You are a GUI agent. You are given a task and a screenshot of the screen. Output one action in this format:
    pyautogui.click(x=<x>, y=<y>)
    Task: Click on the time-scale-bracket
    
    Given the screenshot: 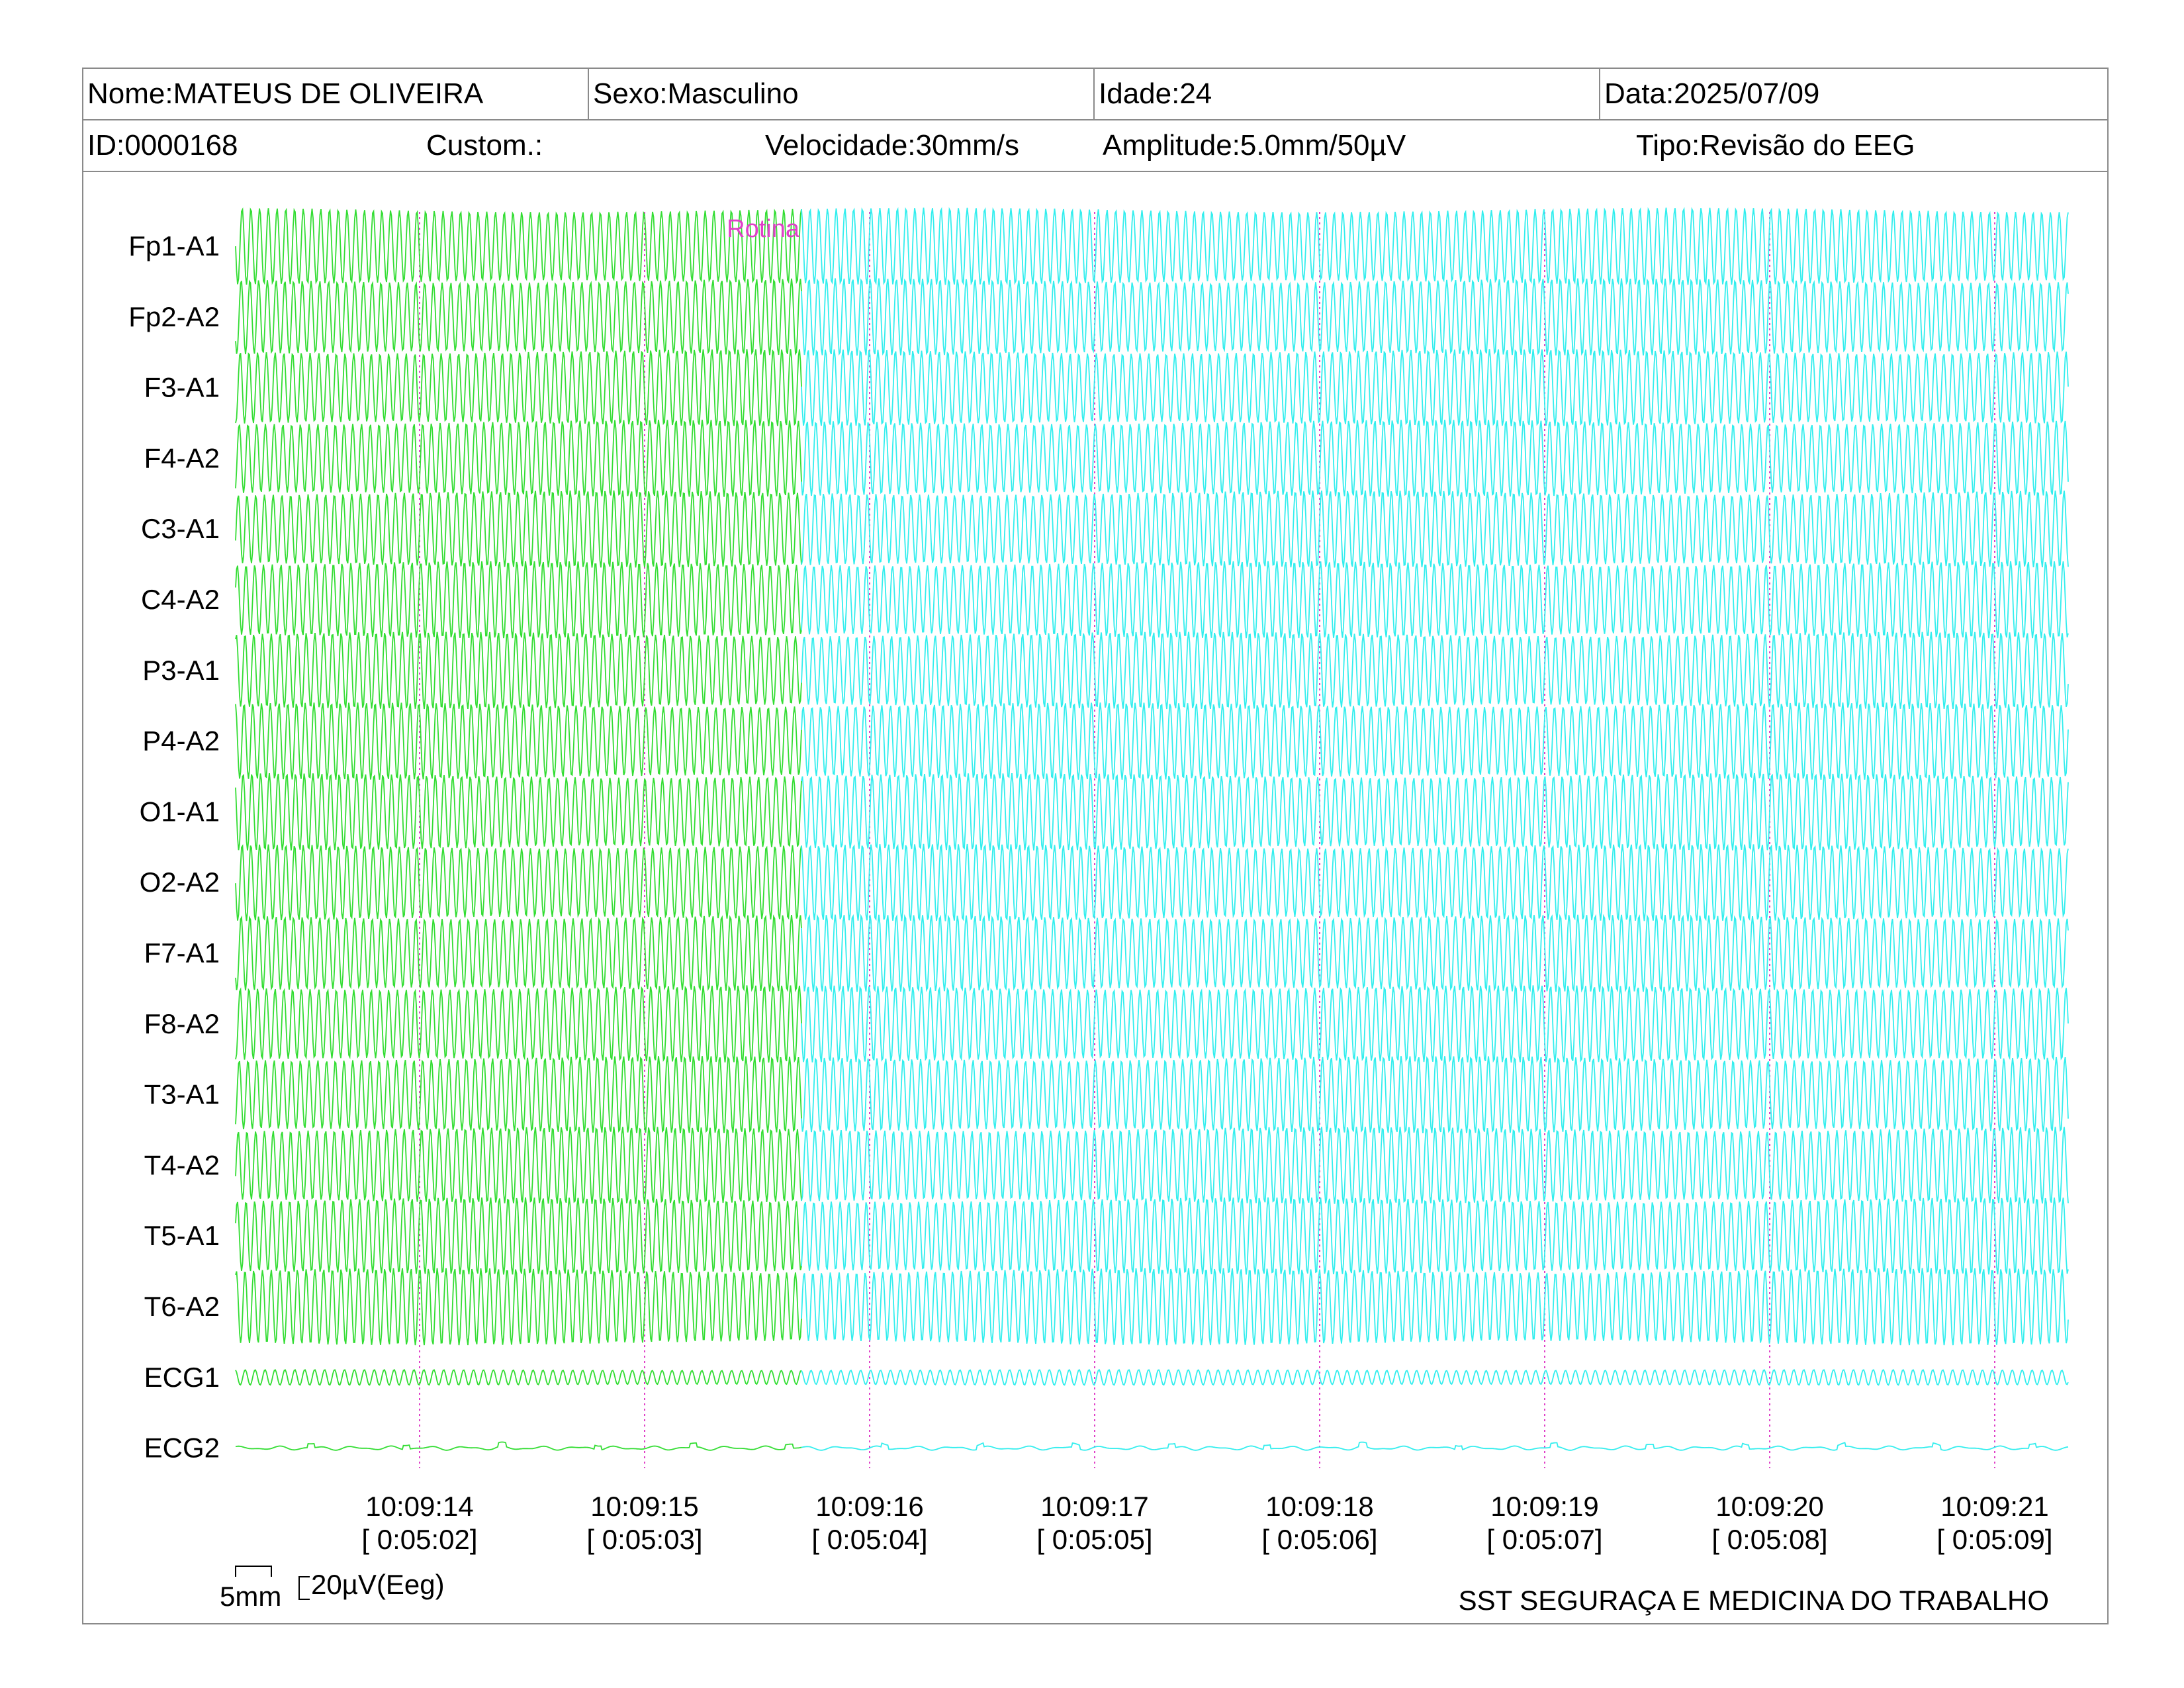 What is the action you would take?
    pyautogui.click(x=253, y=1571)
    